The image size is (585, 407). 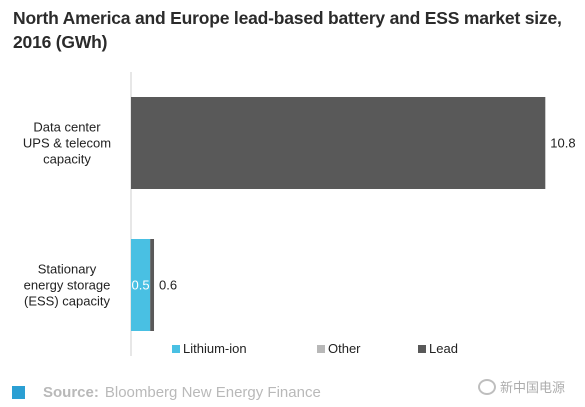 What do you see at coordinates (67, 285) in the screenshot?
I see `category-label: Stationary energy storage (ESS) capacity` at bounding box center [67, 285].